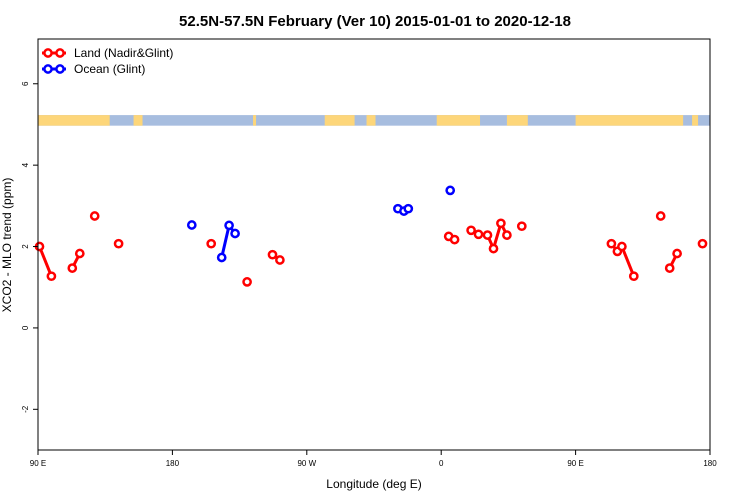 The width and height of the screenshot is (750, 500). What do you see at coordinates (306, 463) in the screenshot?
I see `x-tick-label-2: 90 W` at bounding box center [306, 463].